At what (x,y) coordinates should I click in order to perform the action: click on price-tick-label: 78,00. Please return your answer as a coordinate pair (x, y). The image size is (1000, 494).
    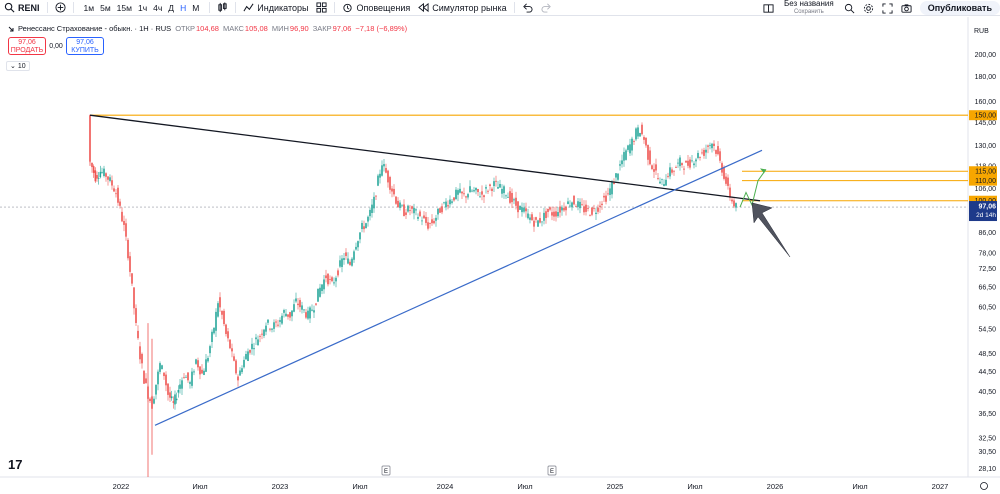
    Looking at the image, I should click on (987, 254).